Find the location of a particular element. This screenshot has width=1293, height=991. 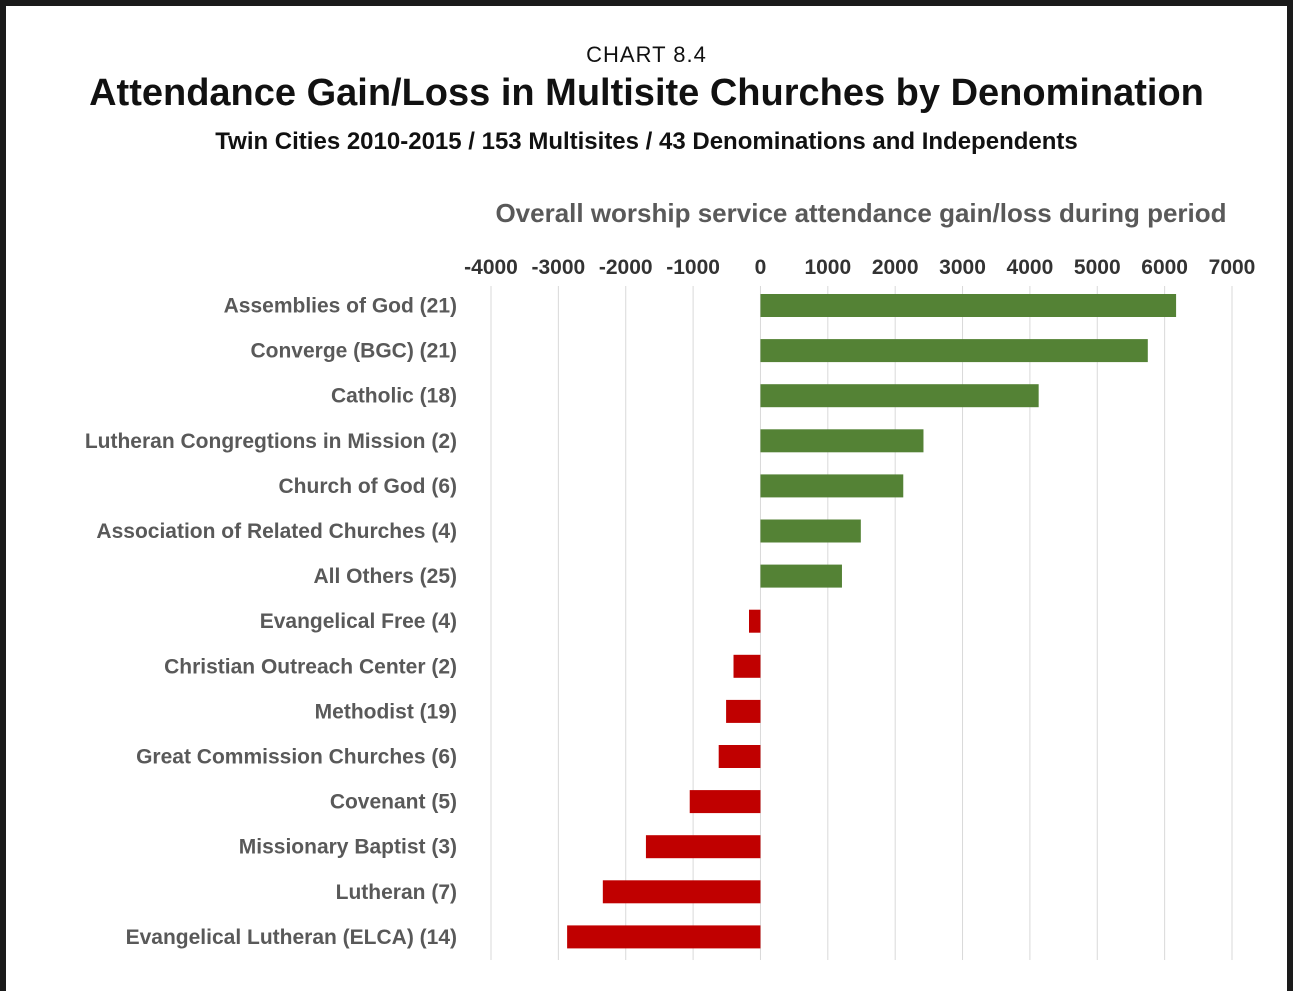

category-label: Missionary Baptist (3) is located at coordinates (348, 847).